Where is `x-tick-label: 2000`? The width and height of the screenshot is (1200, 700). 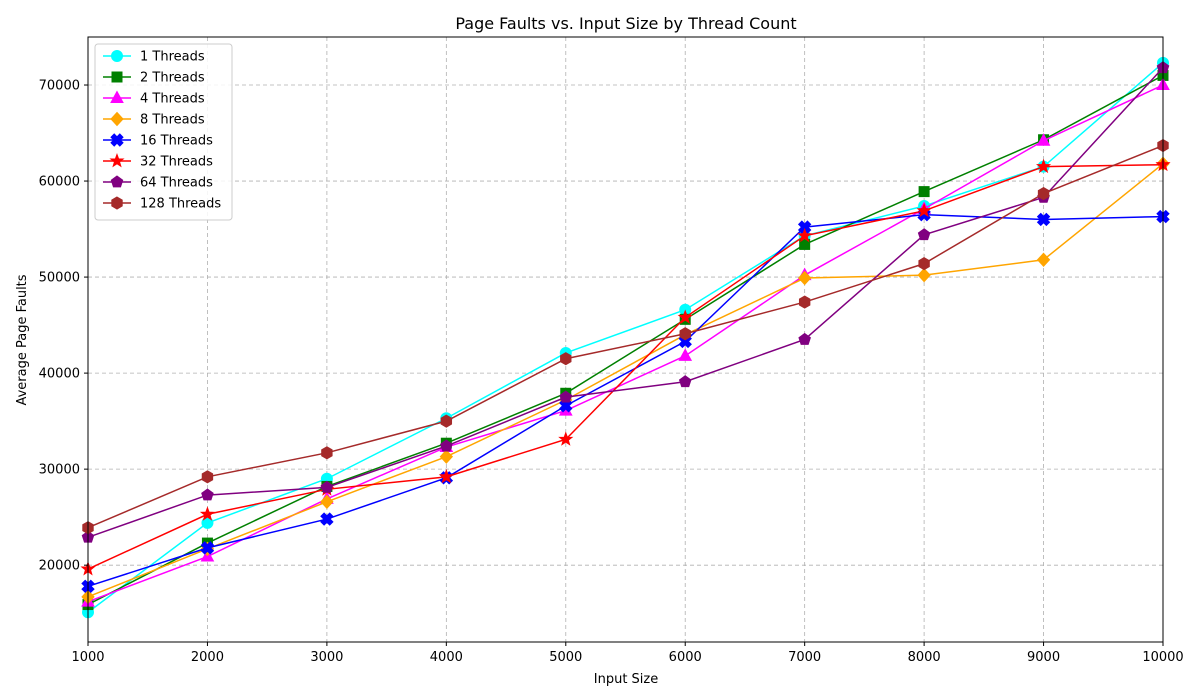 x-tick-label: 2000 is located at coordinates (207, 657).